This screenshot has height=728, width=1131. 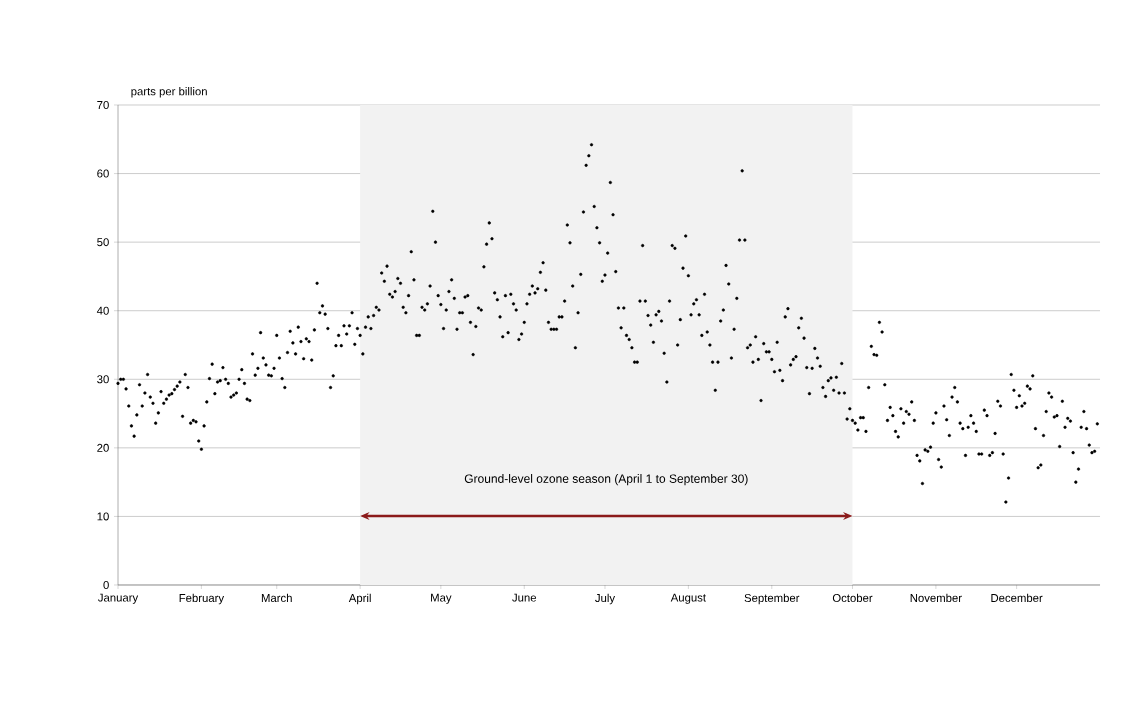 I want to click on x-tick-label: March, so click(x=276, y=598).